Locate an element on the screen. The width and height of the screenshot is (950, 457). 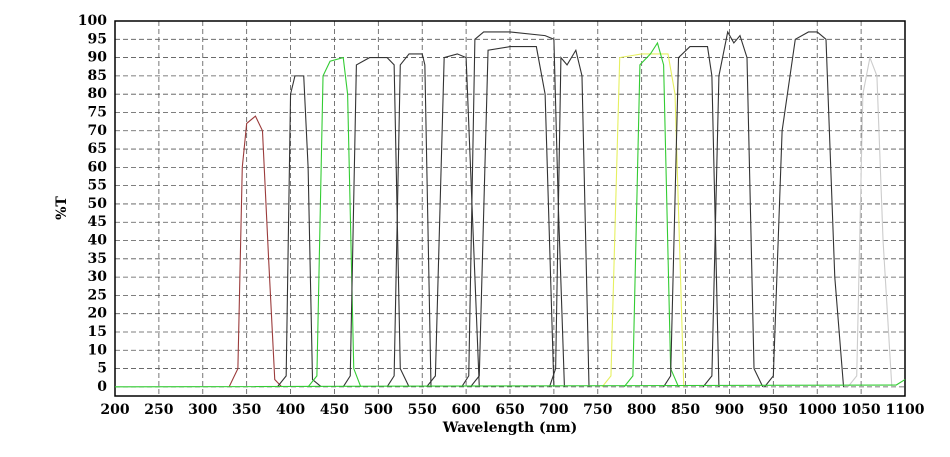
y-tick-label: 35 is located at coordinates (97, 259).